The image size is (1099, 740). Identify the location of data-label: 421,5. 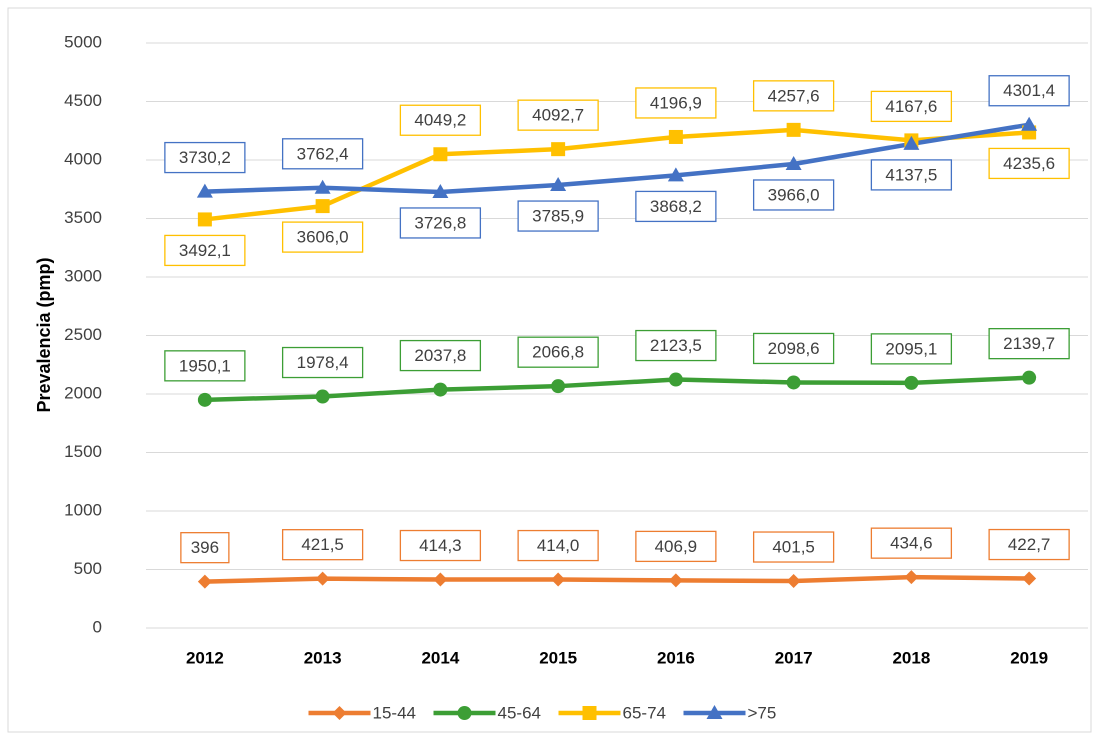
(322, 544).